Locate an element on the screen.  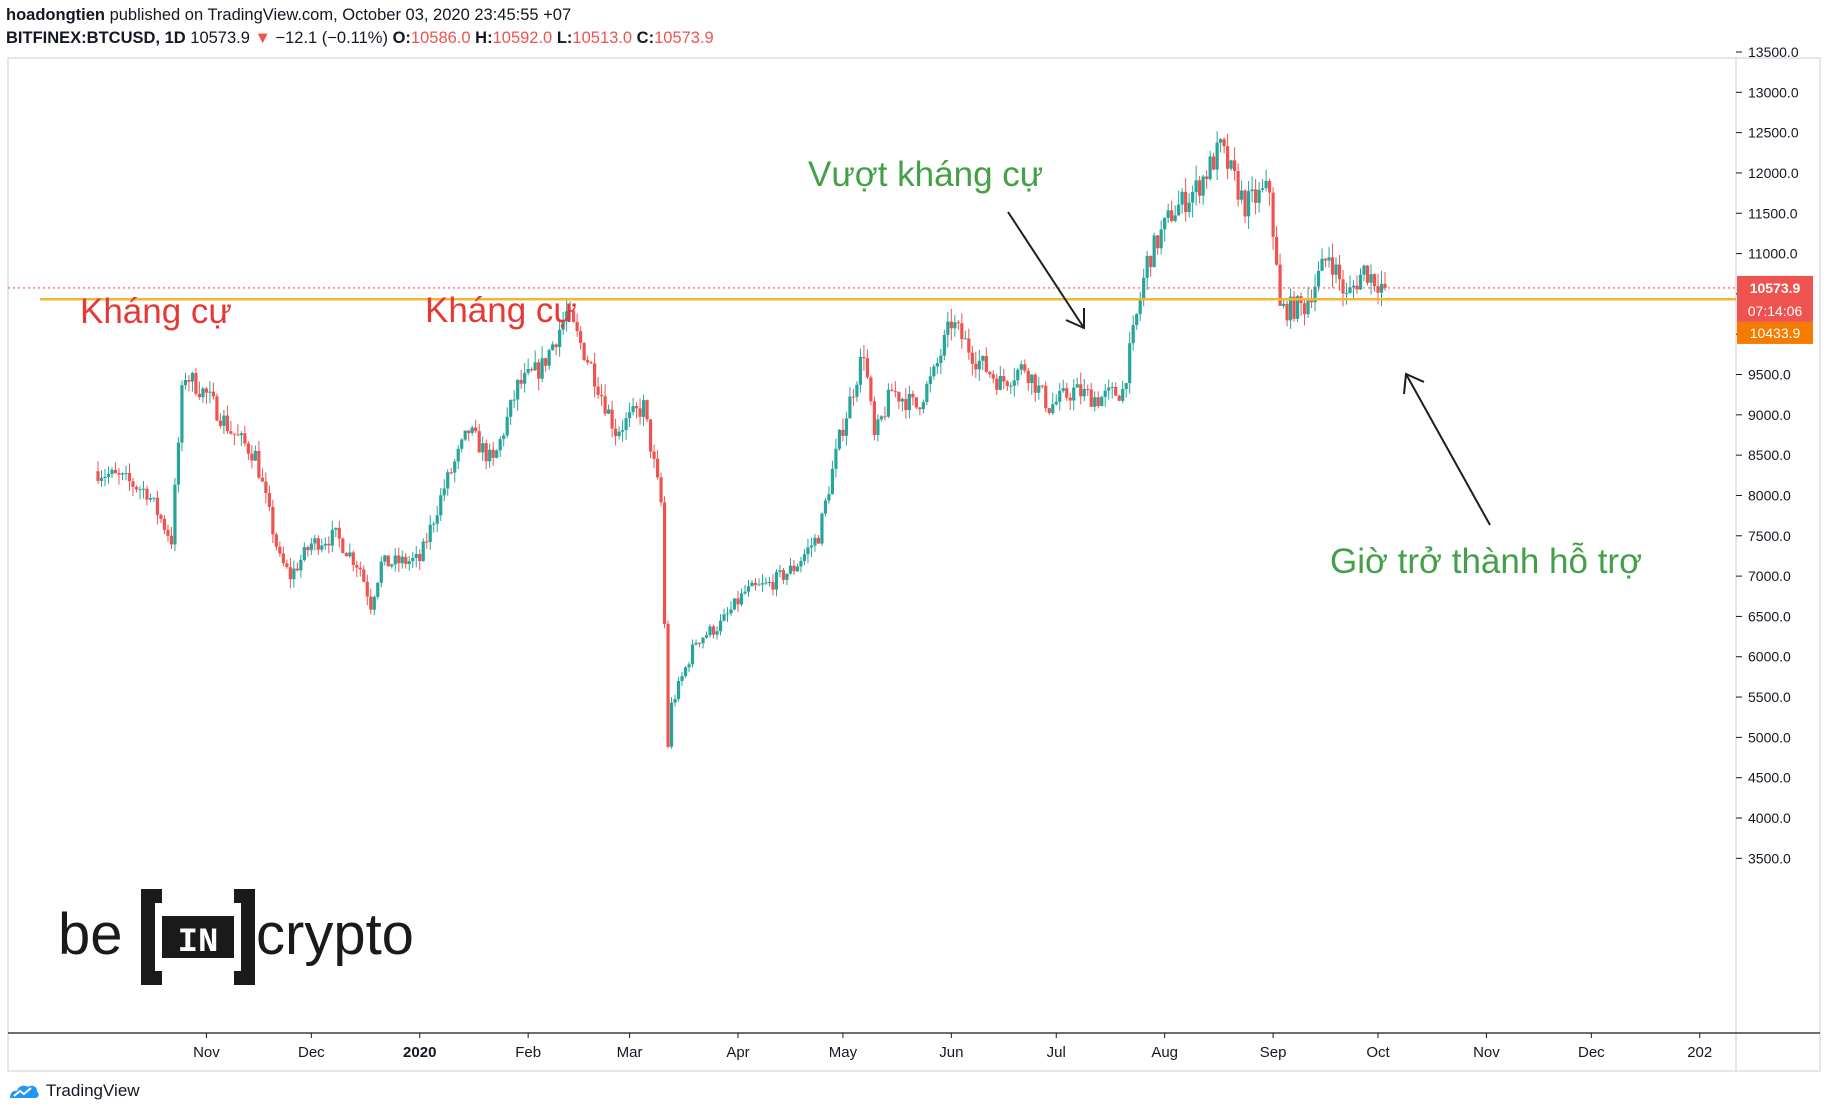
countdown-value: 07:14:06 is located at coordinates (1775, 311).